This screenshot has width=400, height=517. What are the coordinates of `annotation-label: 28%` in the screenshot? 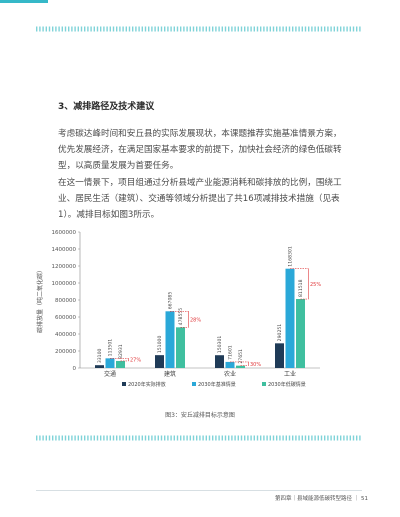 It's located at (195, 320).